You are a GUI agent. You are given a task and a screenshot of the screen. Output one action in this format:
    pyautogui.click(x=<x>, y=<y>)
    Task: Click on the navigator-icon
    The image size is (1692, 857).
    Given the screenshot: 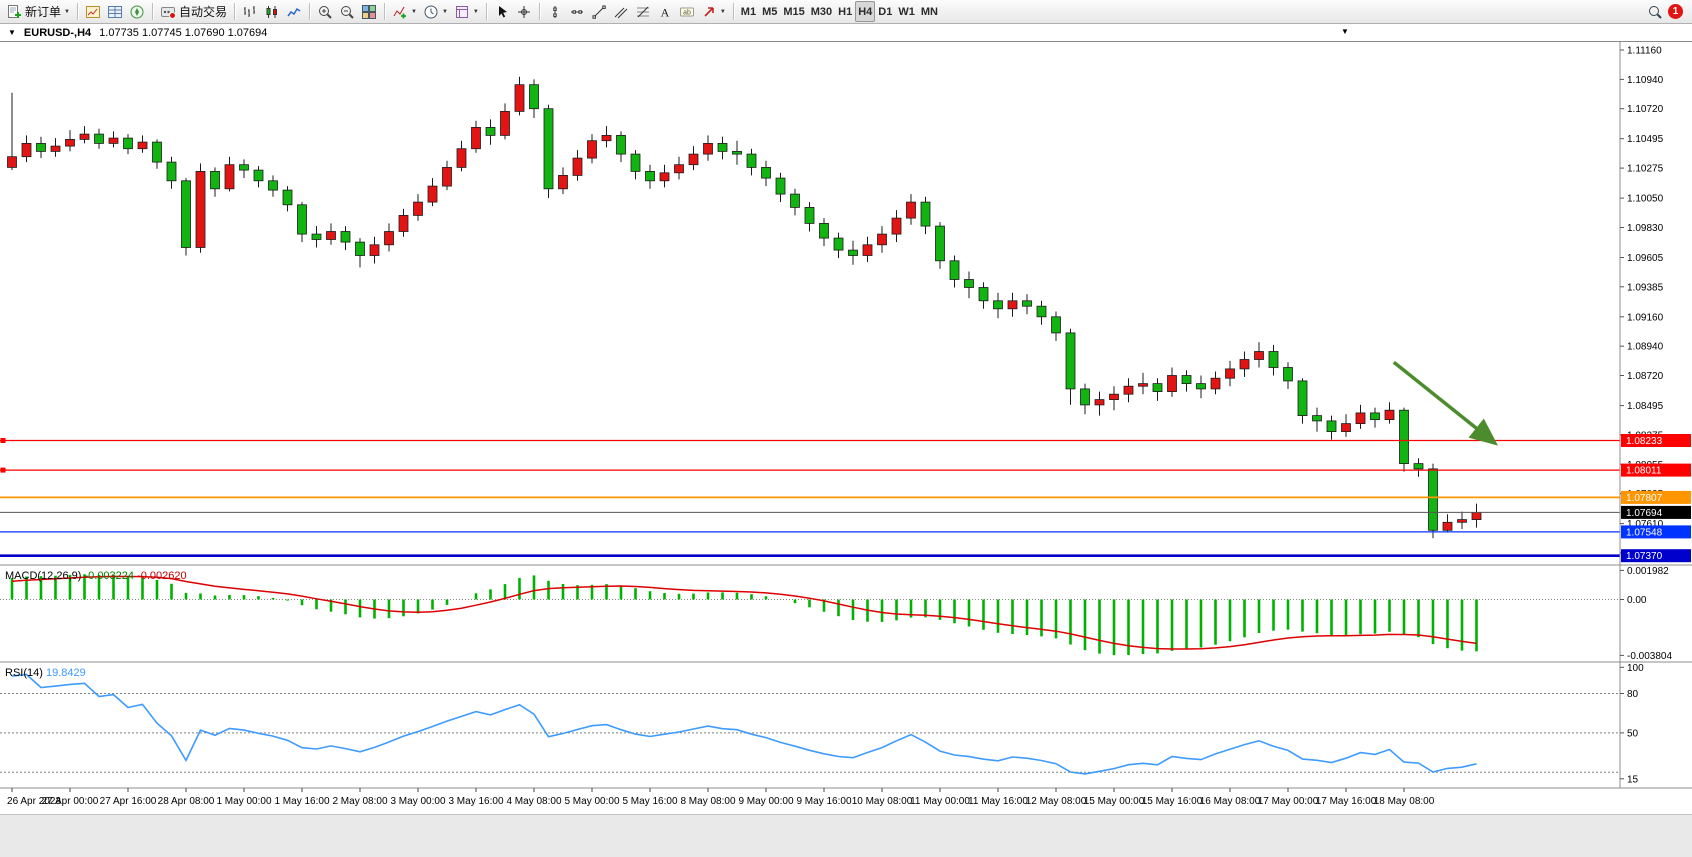 What is the action you would take?
    pyautogui.click(x=137, y=12)
    